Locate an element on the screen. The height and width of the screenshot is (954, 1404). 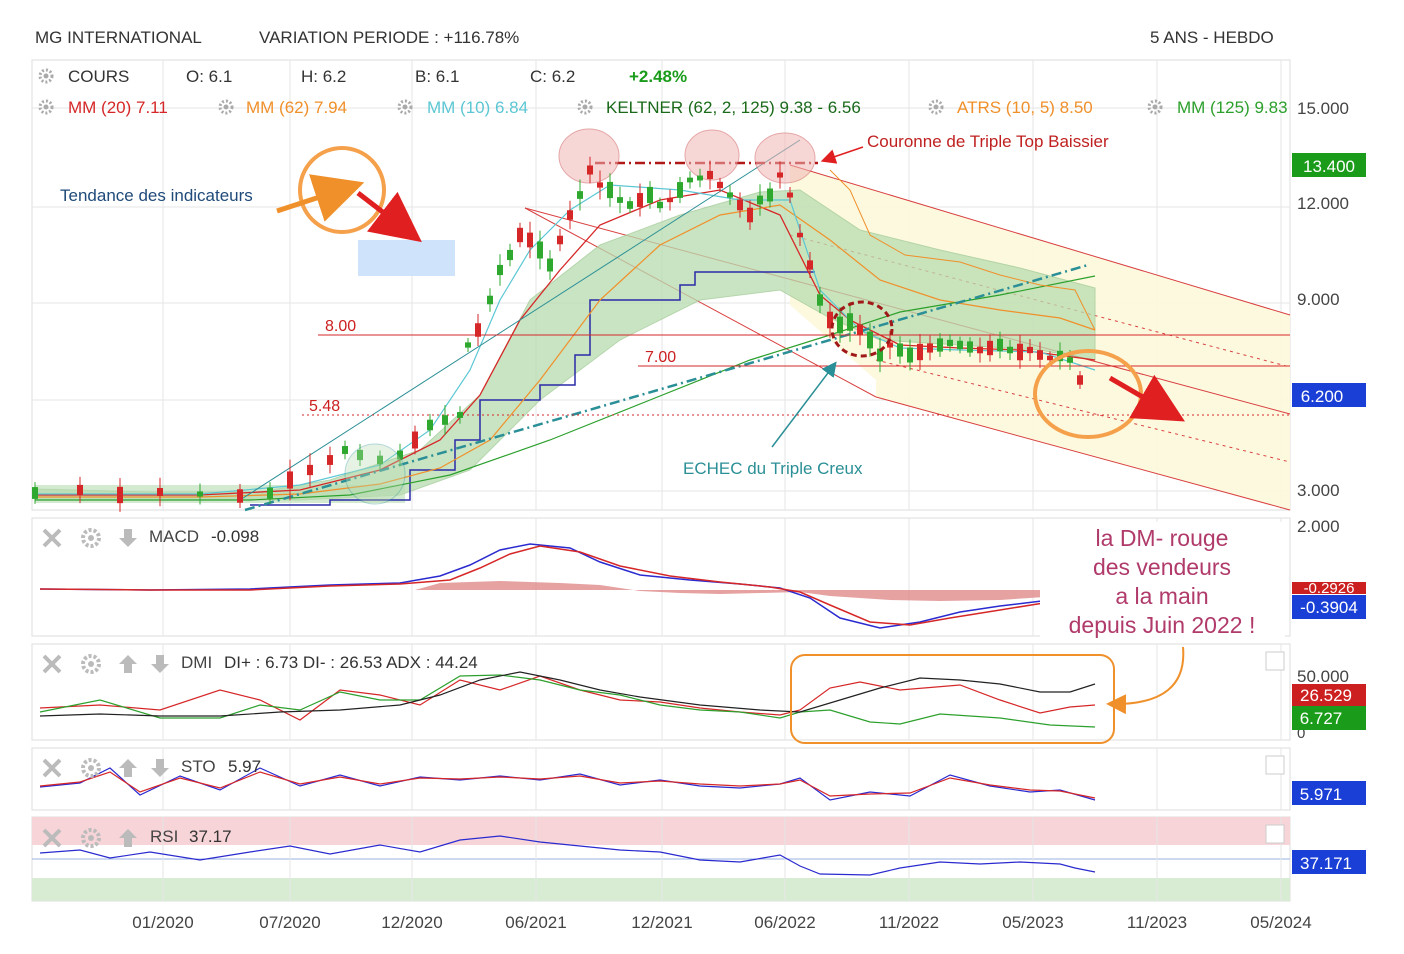
legend-item: MM (20) 7.11 is located at coordinates (118, 107).